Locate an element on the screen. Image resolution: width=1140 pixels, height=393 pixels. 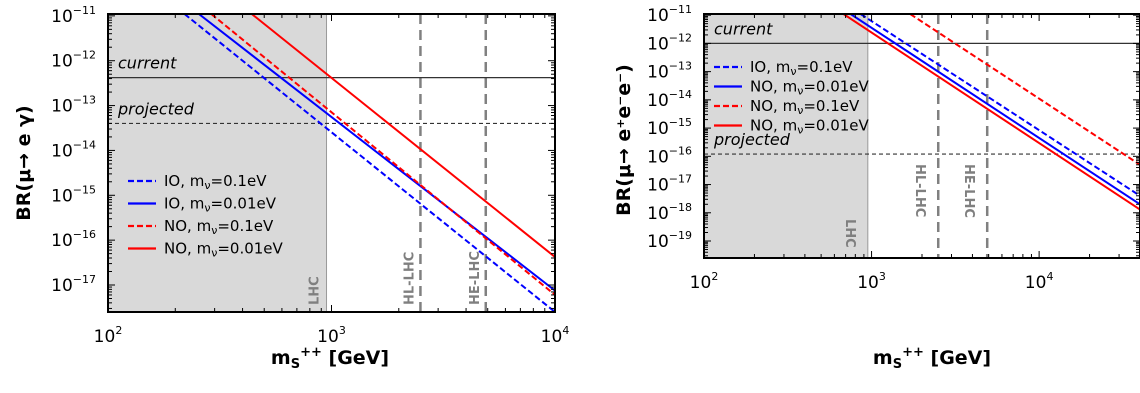
legend-entry-2: IO, mν=0.01eV is located at coordinates (220, 205).